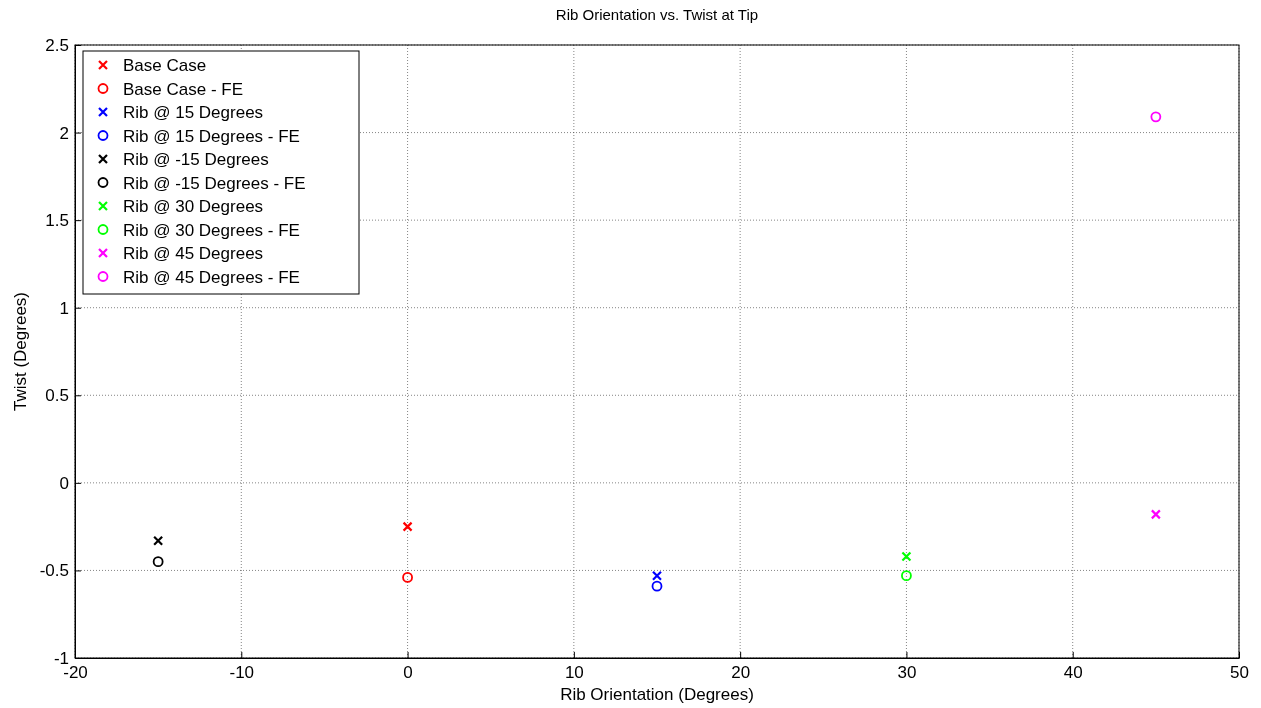 The height and width of the screenshot is (708, 1261). Describe the element at coordinates (242, 673) in the screenshot. I see `x-tick-label: -10` at that location.